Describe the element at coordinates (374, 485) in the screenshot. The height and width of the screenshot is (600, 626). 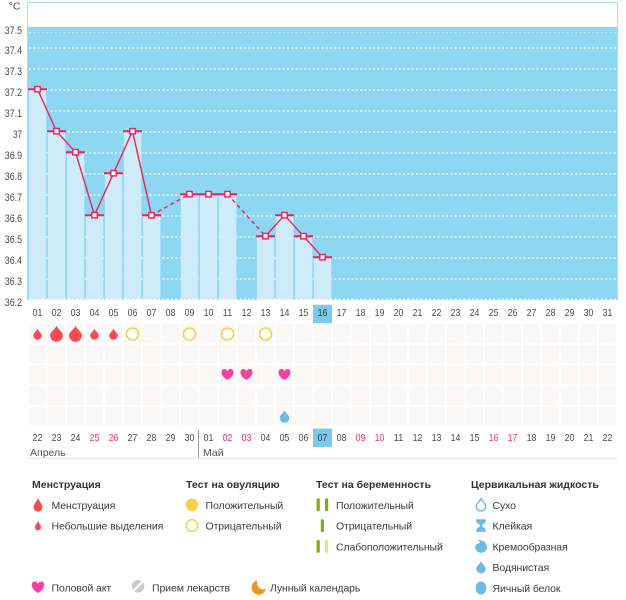
I see `svg-text: Тест на беременность` at that location.